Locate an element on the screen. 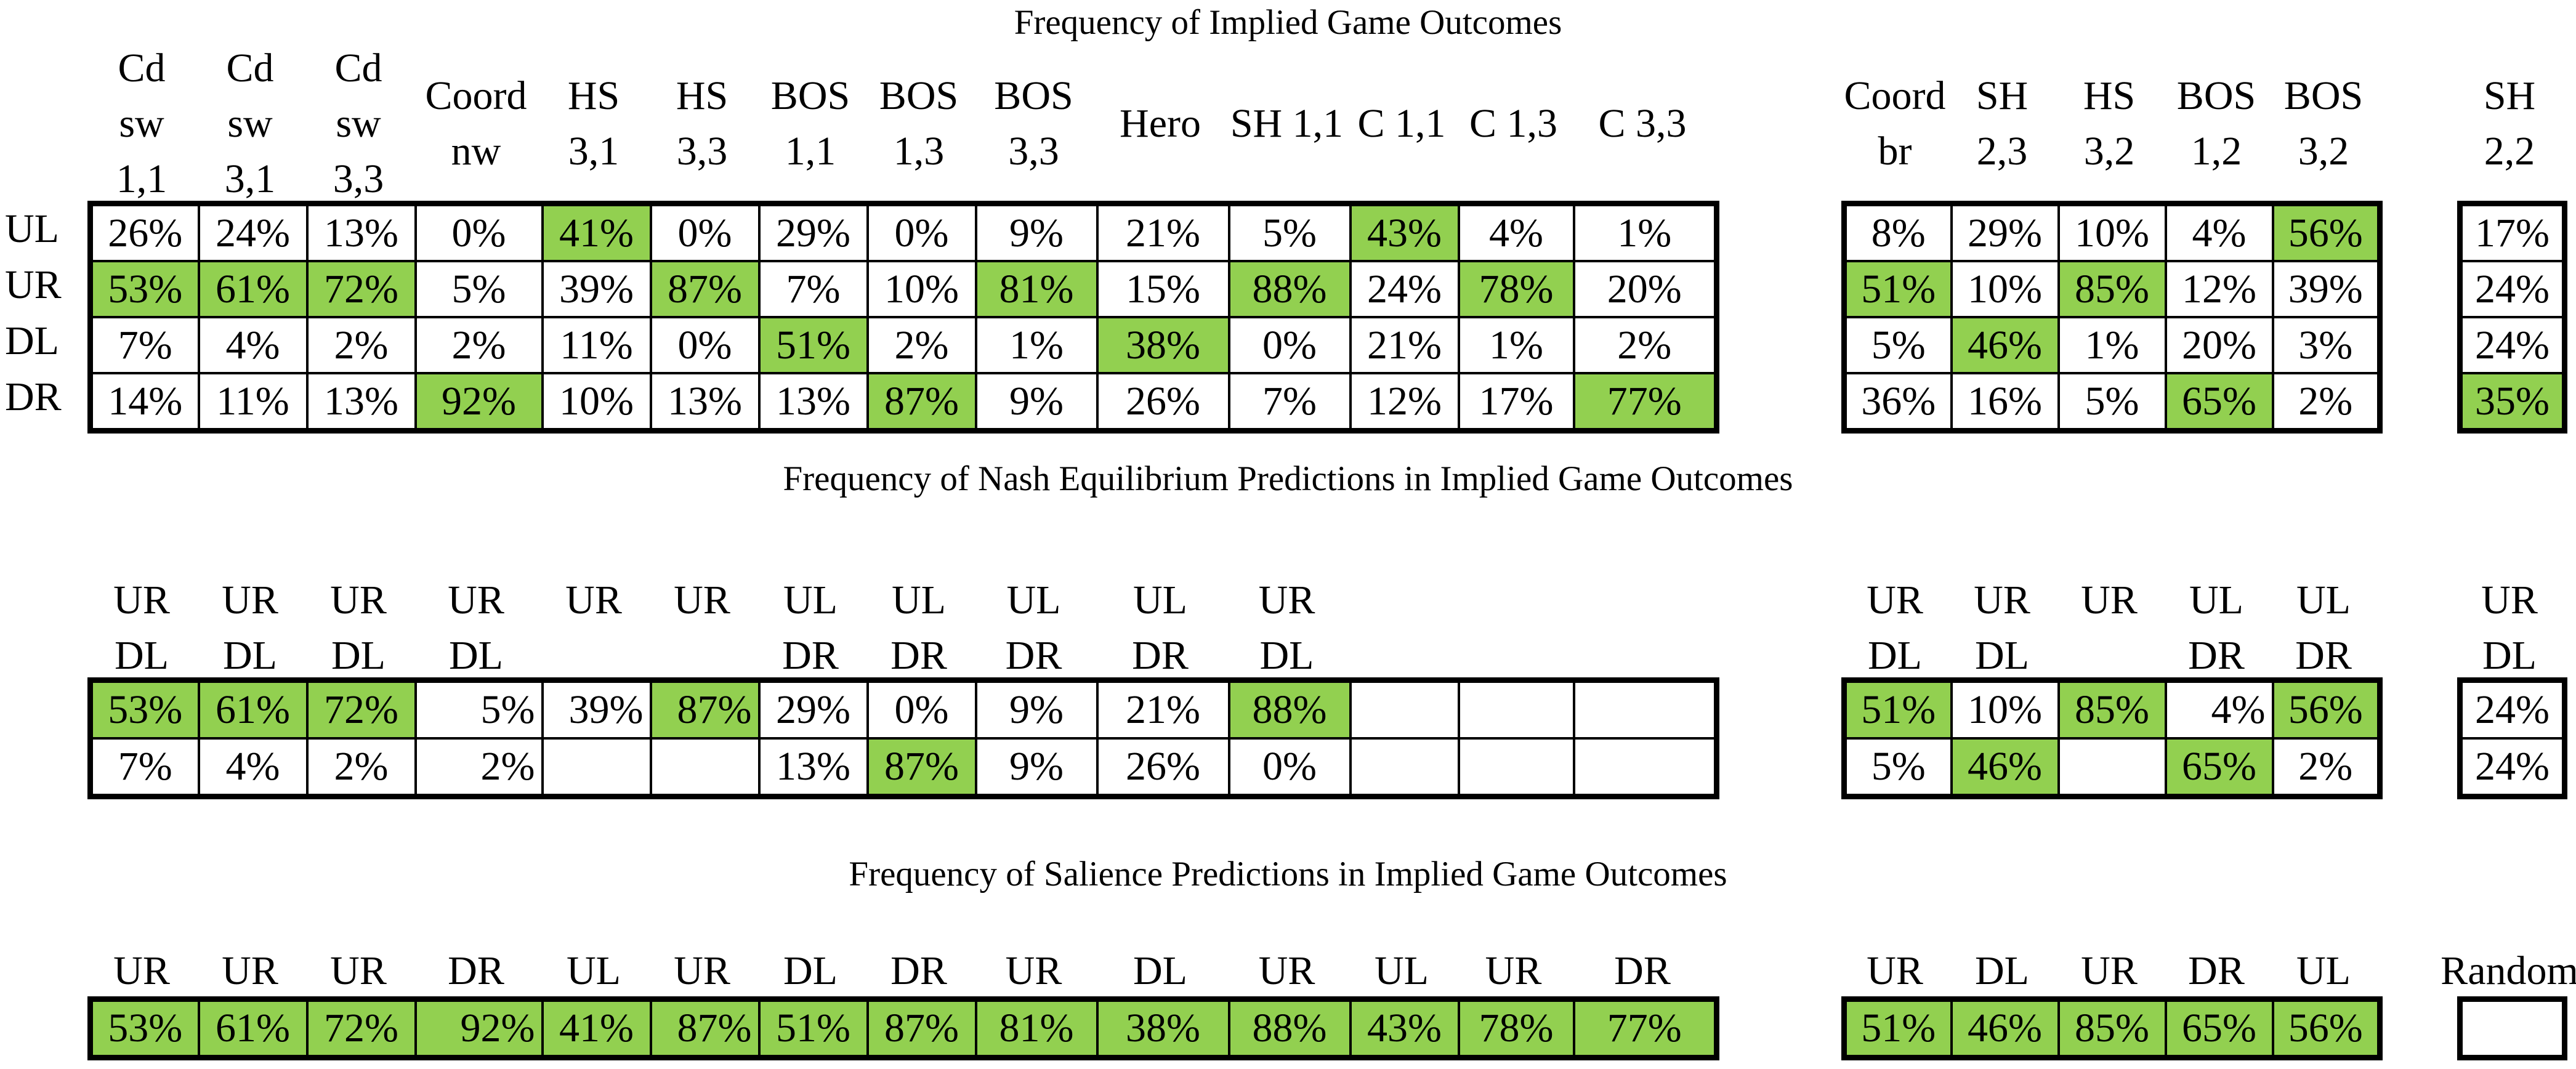  value-cell: 46% is located at coordinates (2005, 345).